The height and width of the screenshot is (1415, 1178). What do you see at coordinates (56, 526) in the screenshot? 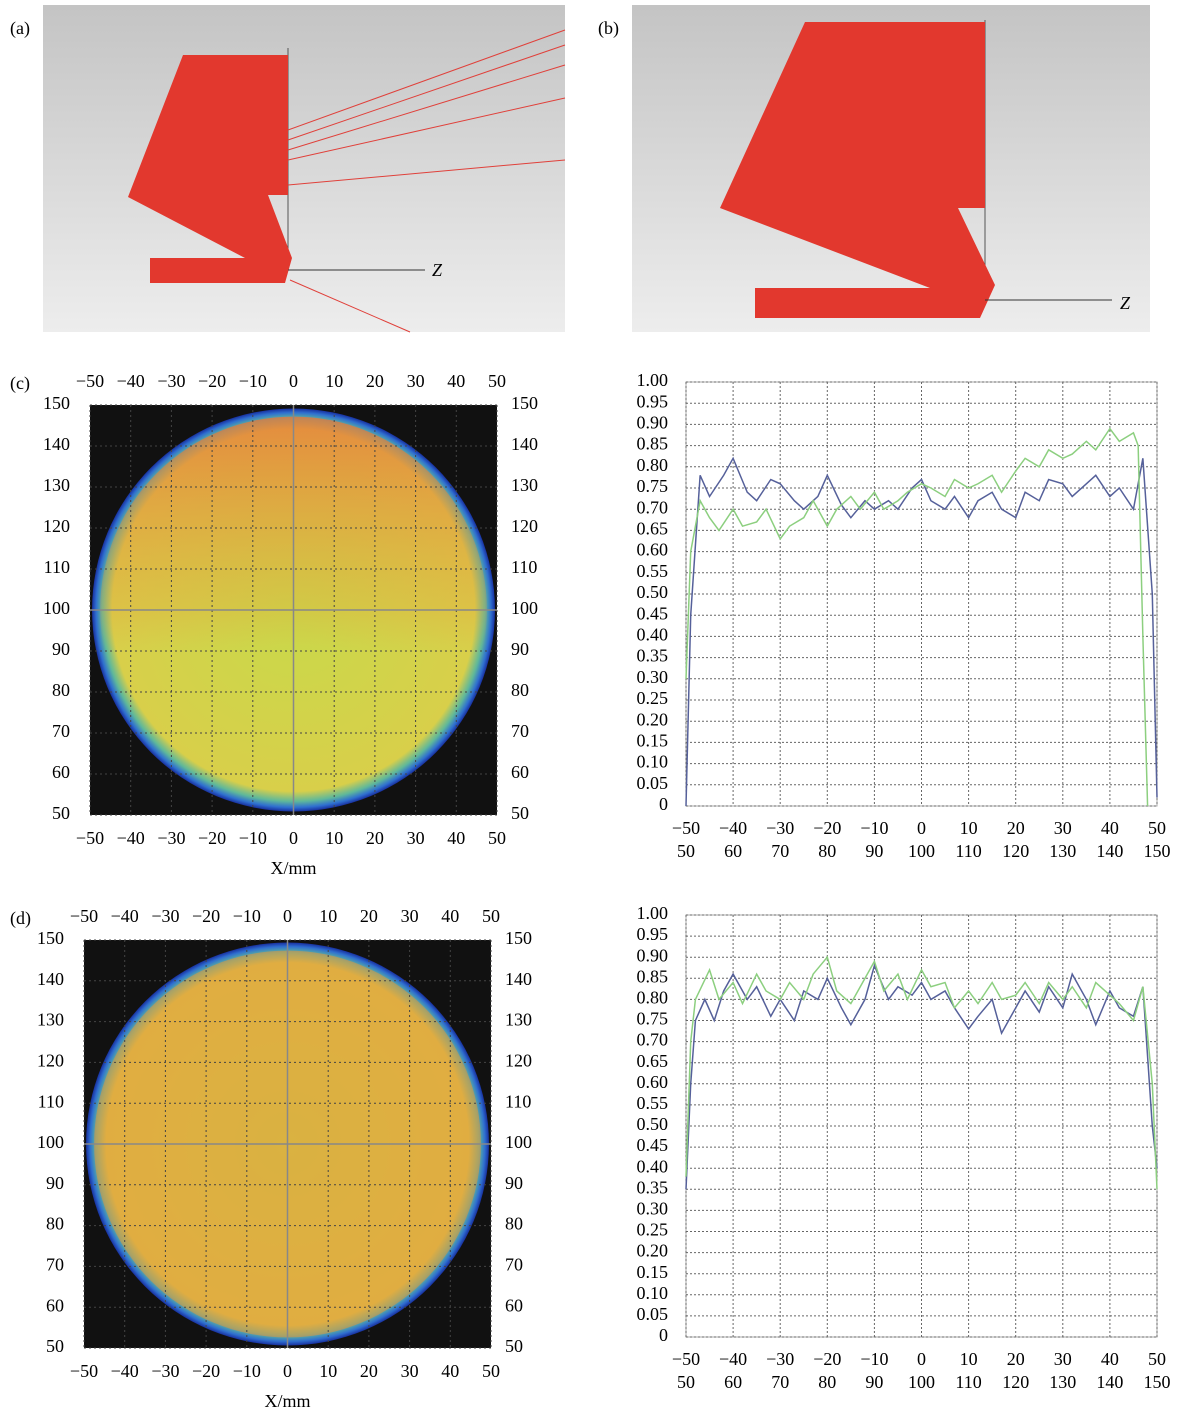
I see `y-tick-label: 120` at bounding box center [56, 526].